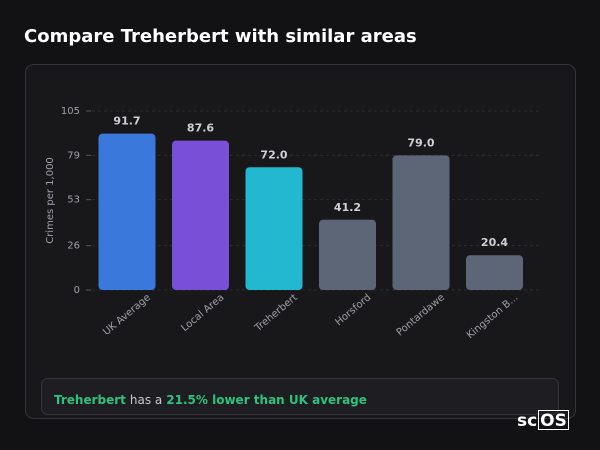 The height and width of the screenshot is (450, 600). I want to click on y-axis-label: Crimes per 1,000, so click(50, 200).